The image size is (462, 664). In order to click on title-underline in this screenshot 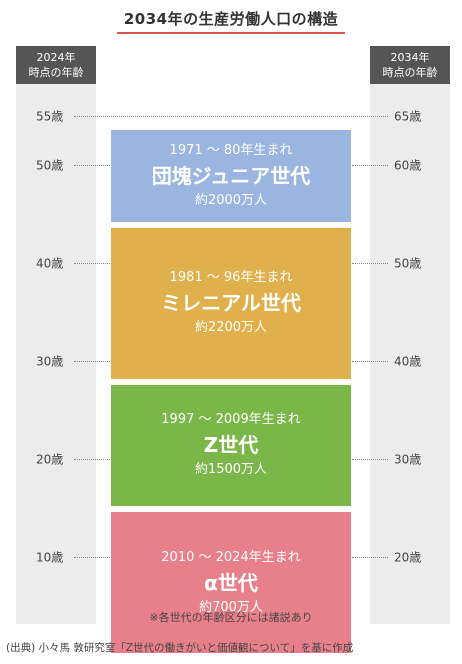, I will do `click(231, 33)`.